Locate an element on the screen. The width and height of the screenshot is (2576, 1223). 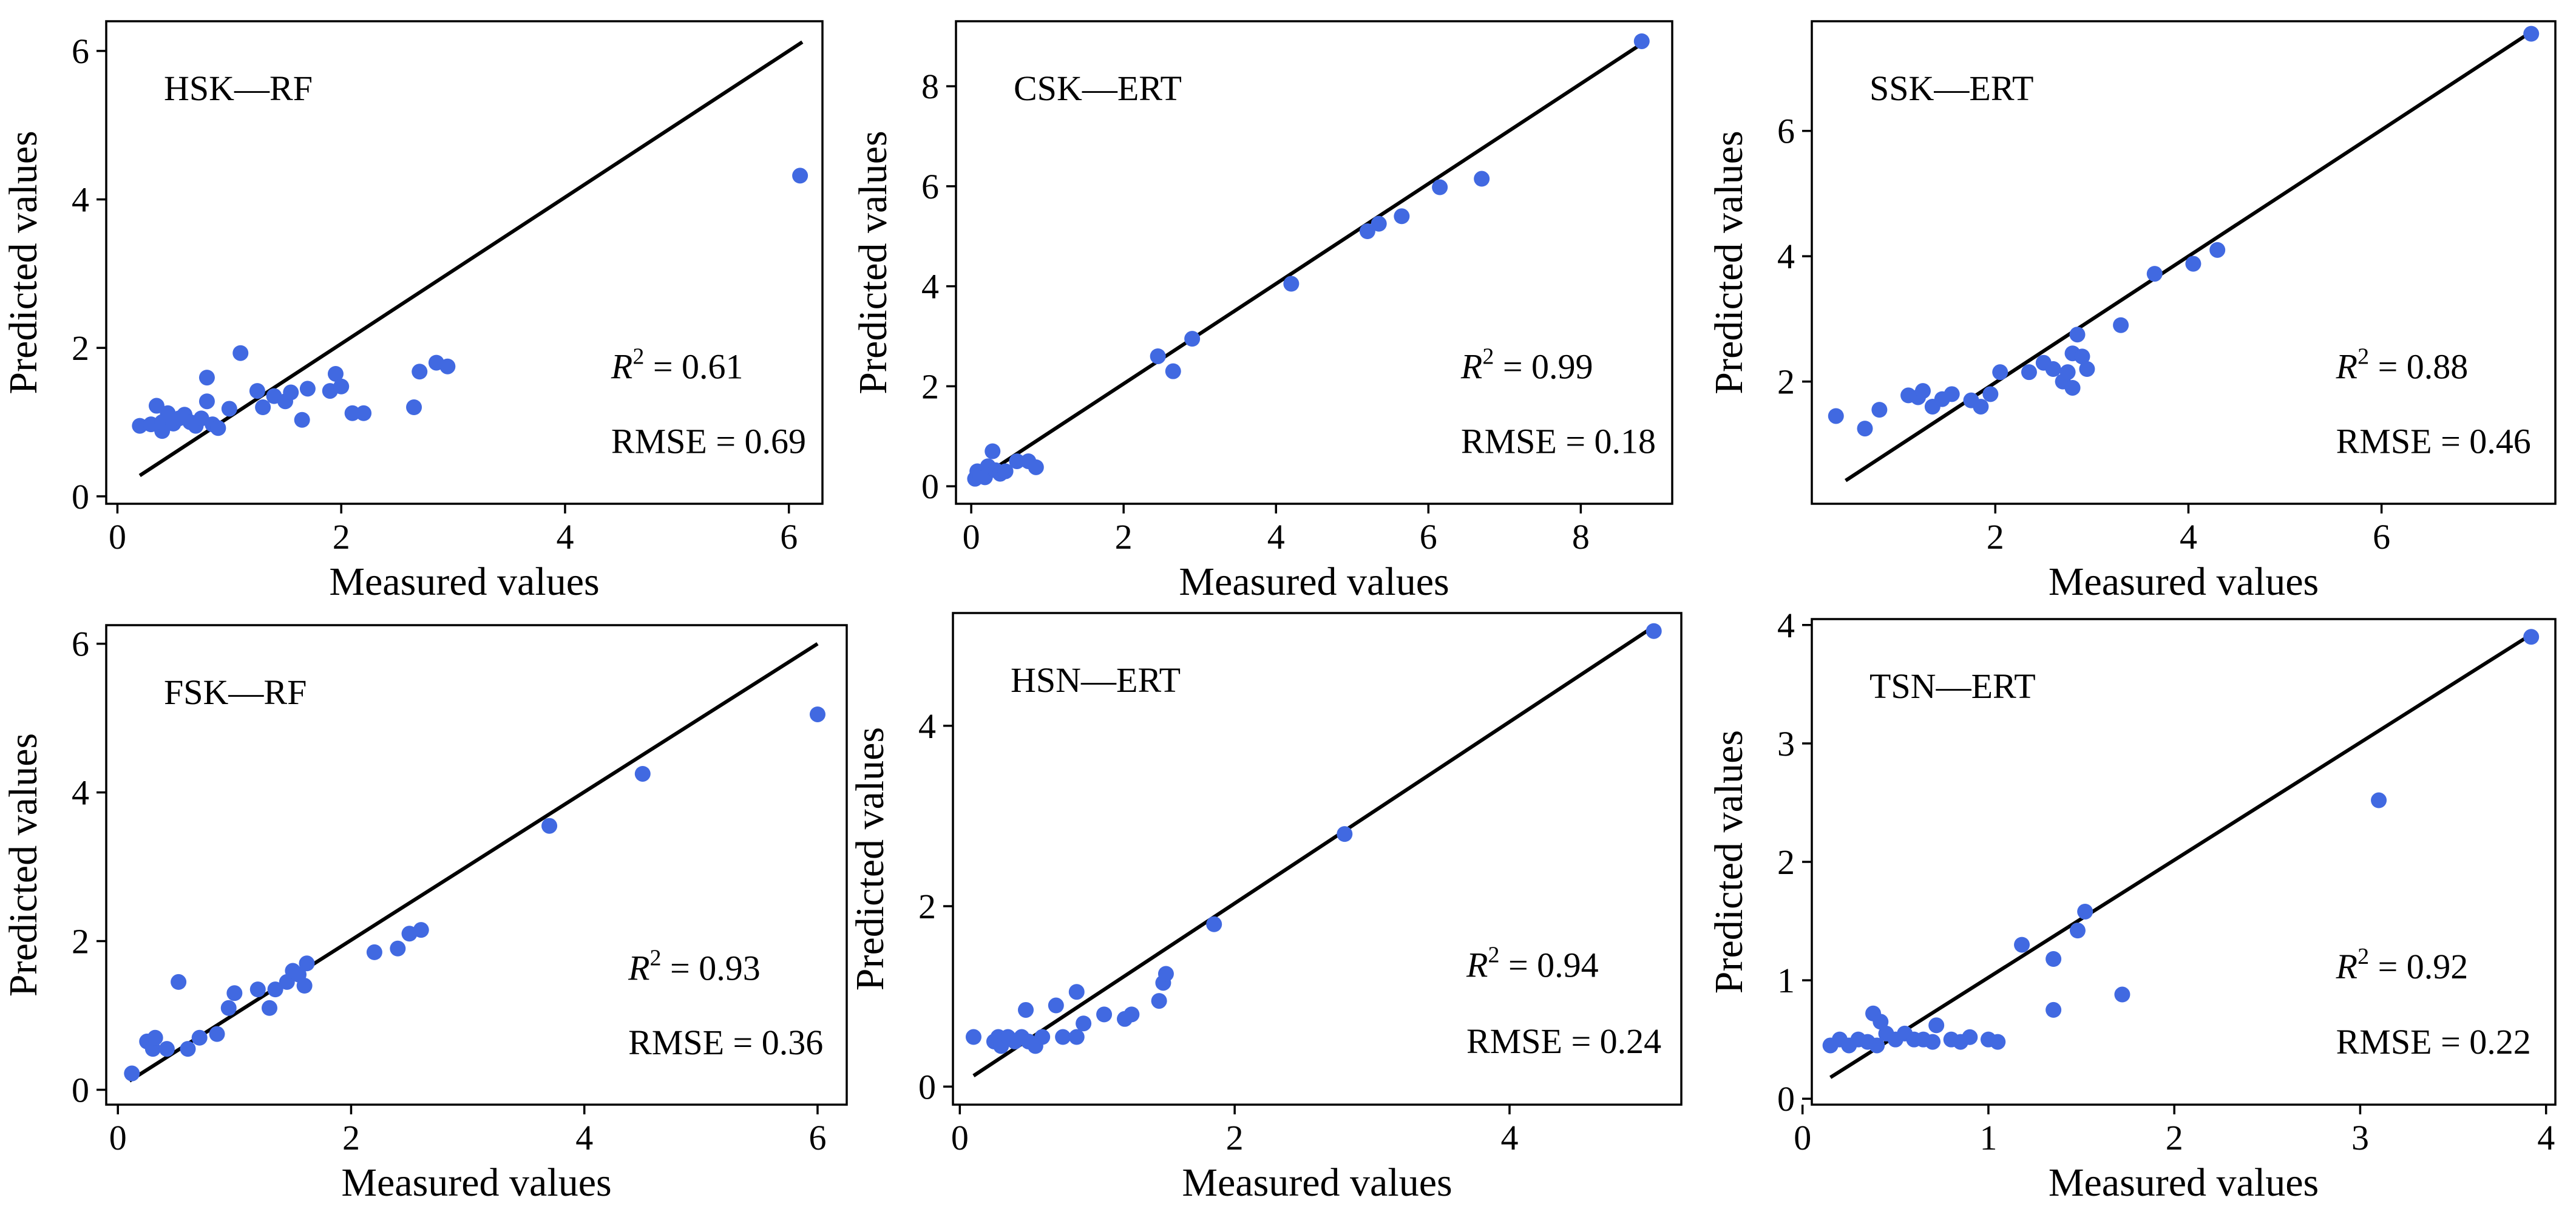
r-squared-text: R2 = 0.94 is located at coordinates (1533, 963).